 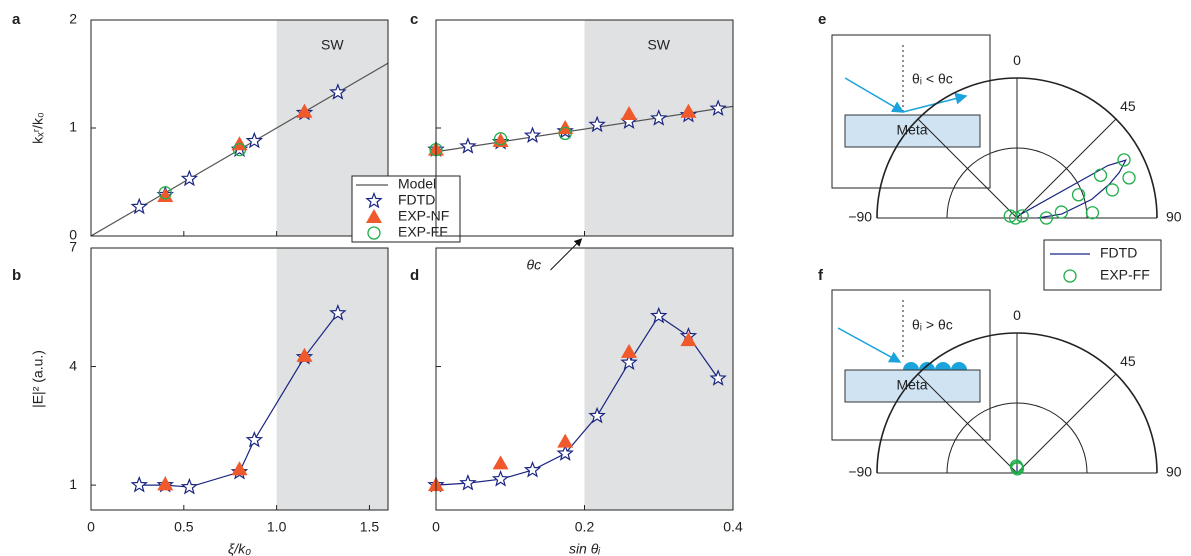 What do you see at coordinates (73, 247) in the screenshot?
I see `y-tick-label: 7` at bounding box center [73, 247].